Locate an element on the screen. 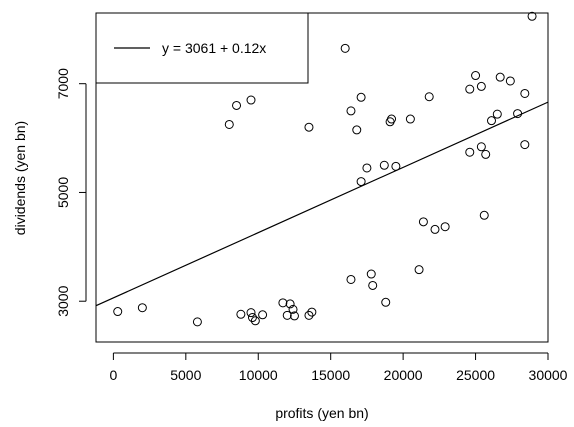 The image size is (574, 427). legend-label: y = 3061 + 0.12x is located at coordinates (214, 48).